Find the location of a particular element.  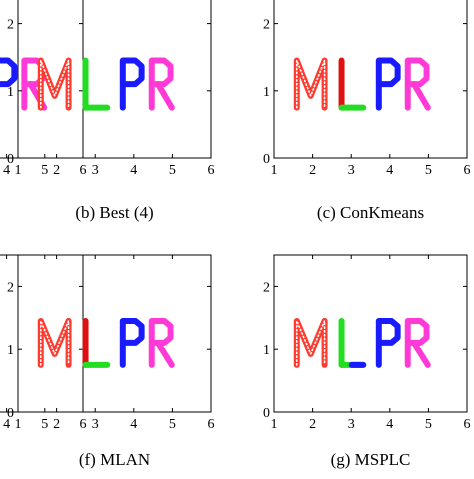

panel-caption: (g) MSPLC is located at coordinates (371, 459).